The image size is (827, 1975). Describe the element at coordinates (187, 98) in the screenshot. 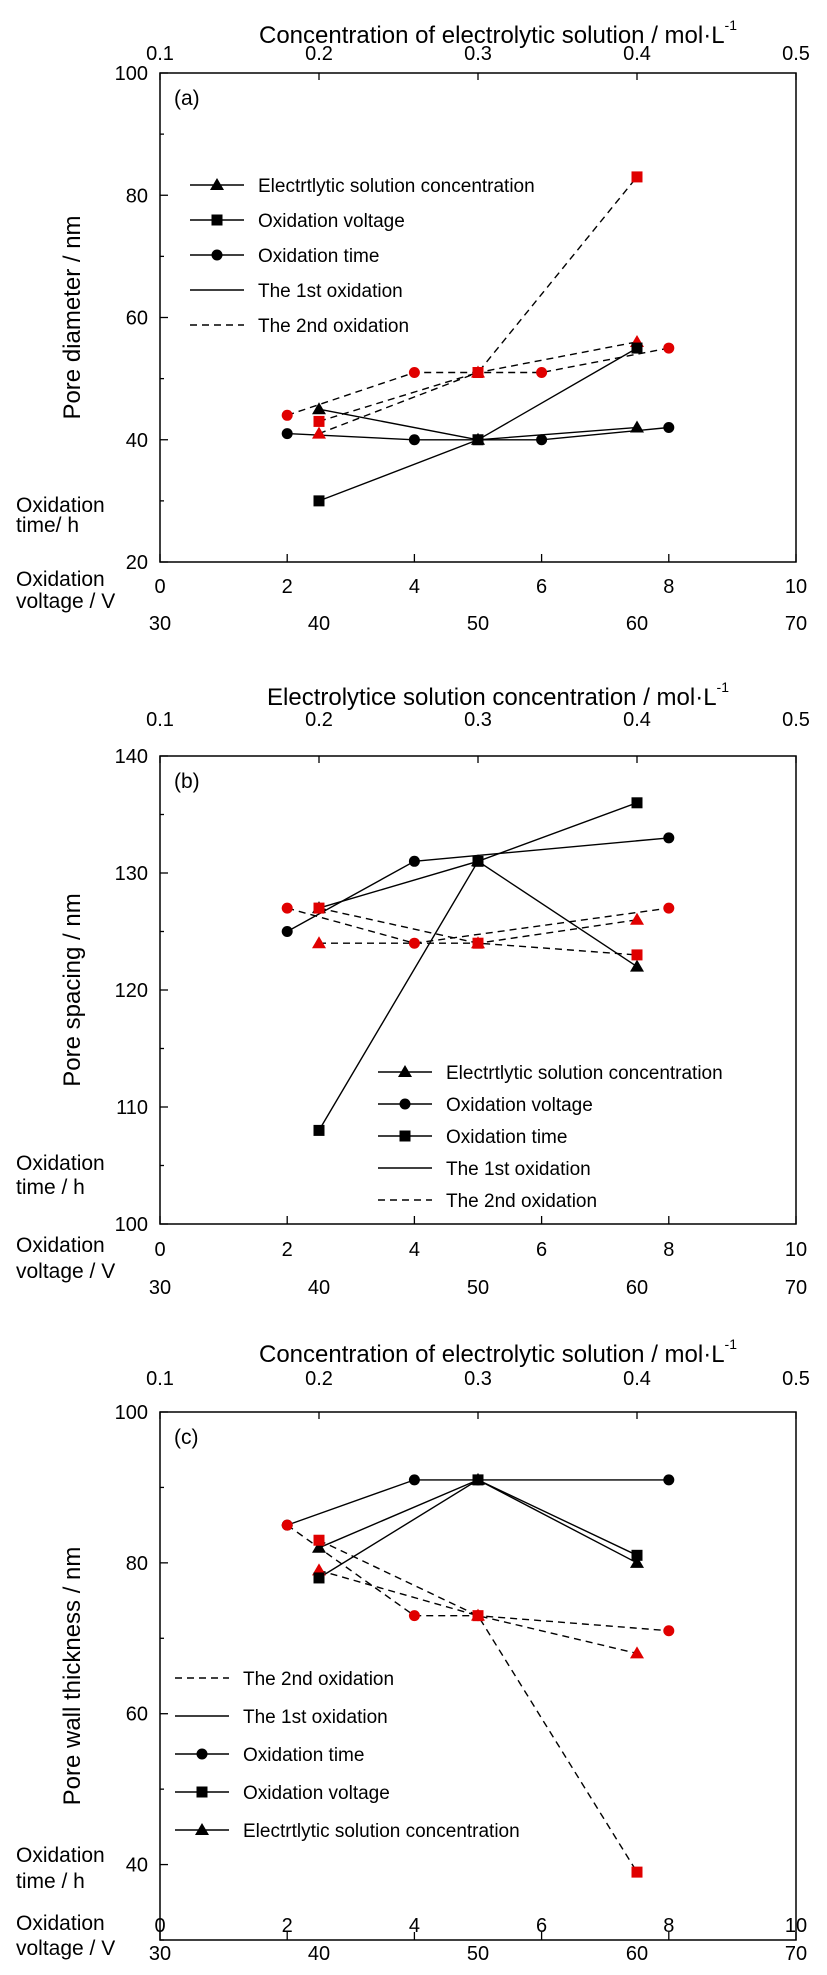

I see `panel-label: (a)` at that location.